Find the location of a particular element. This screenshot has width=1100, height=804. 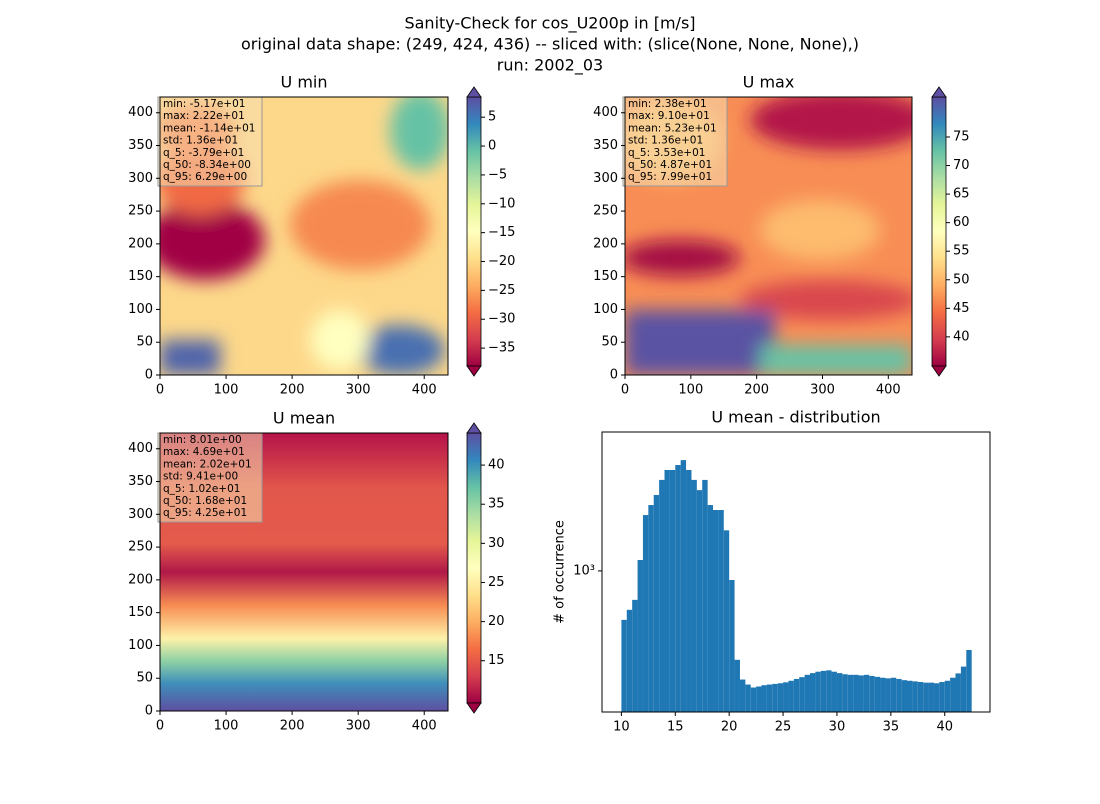

x-tick-label: 20 is located at coordinates (729, 727).